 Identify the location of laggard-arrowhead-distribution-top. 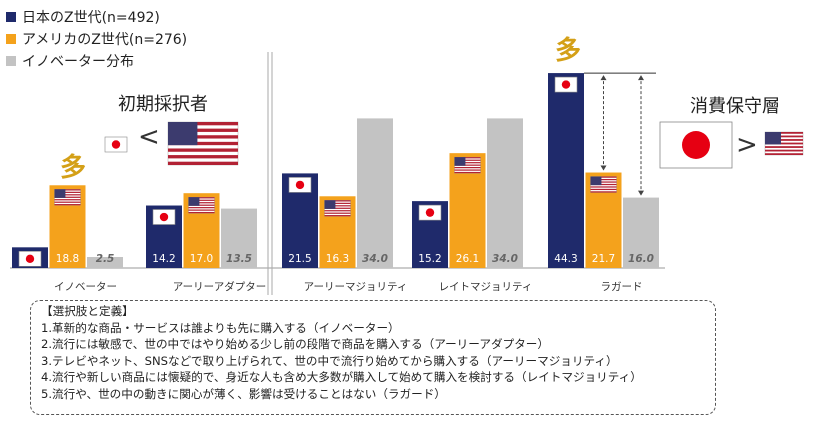
(641, 78).